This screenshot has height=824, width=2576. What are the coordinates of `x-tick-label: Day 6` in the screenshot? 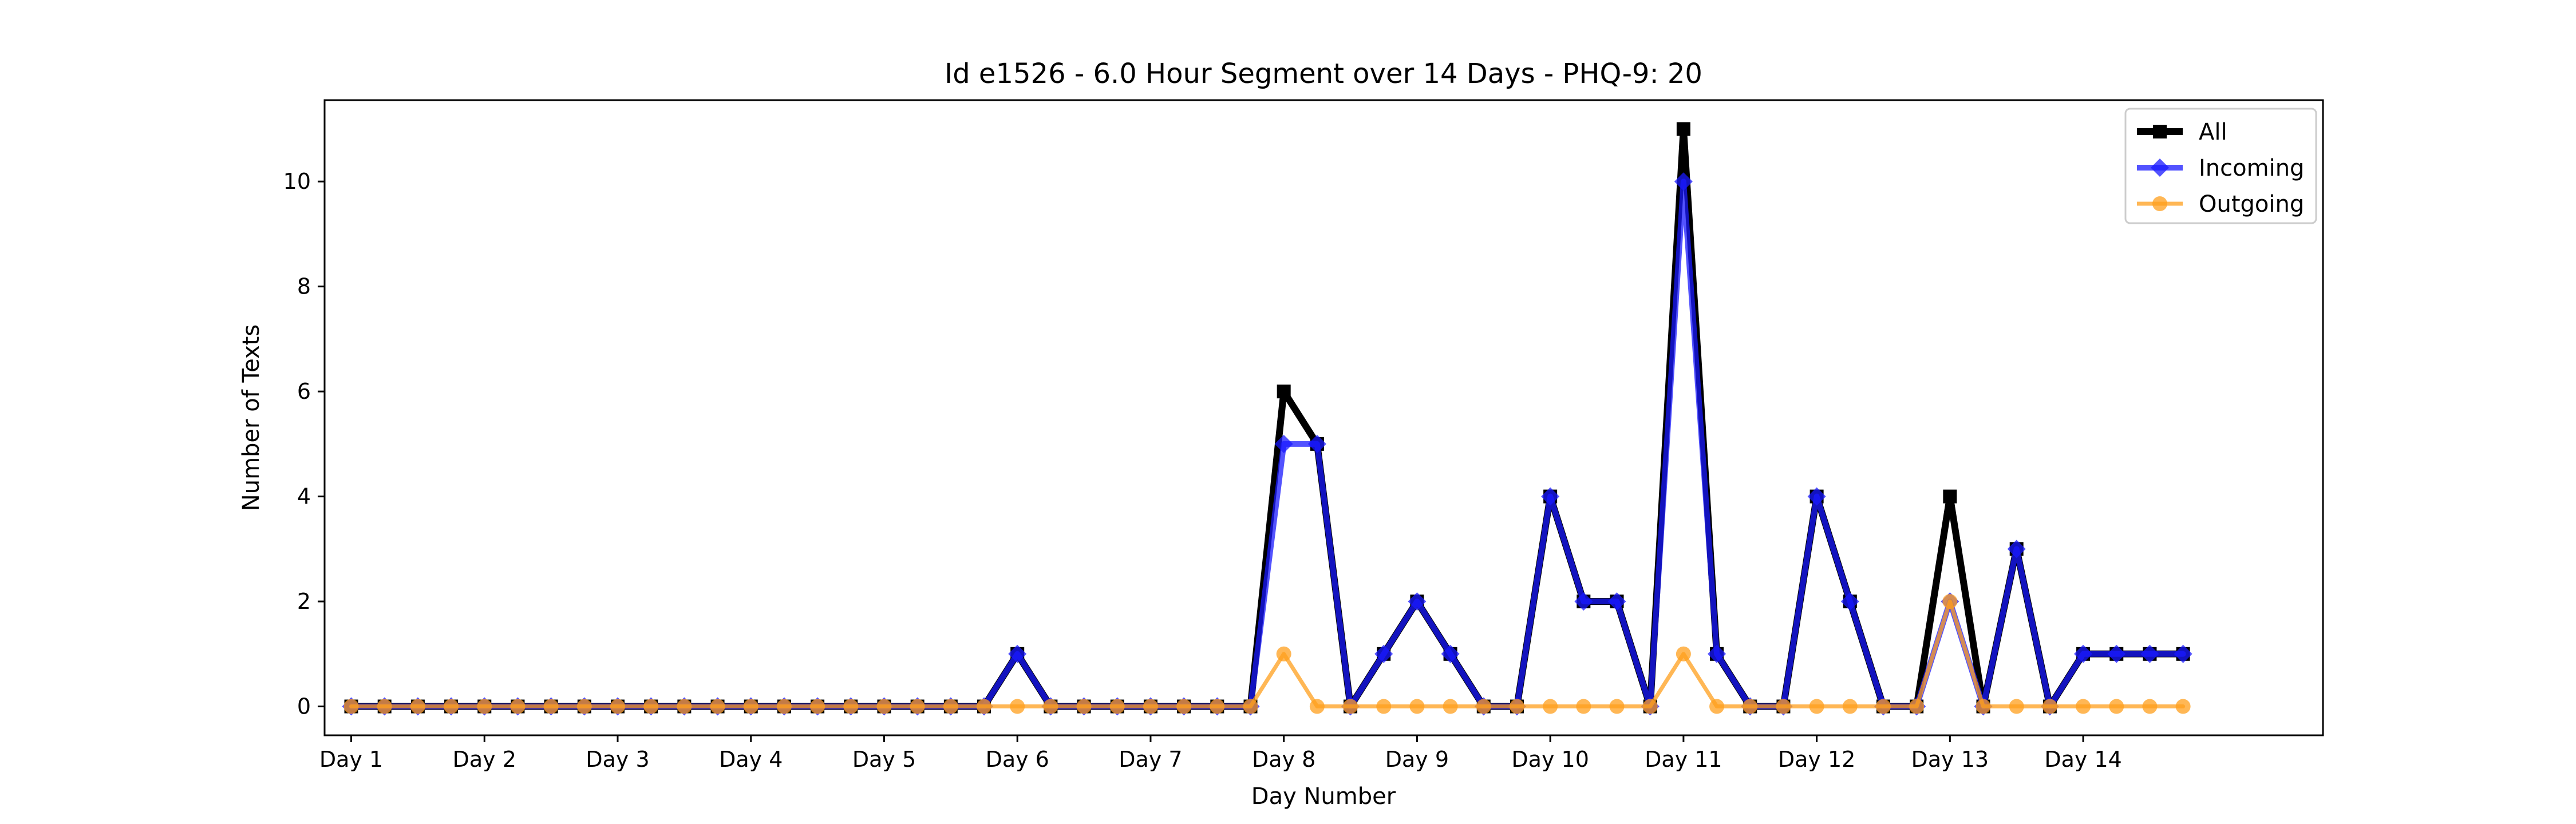 It's located at (1017, 759).